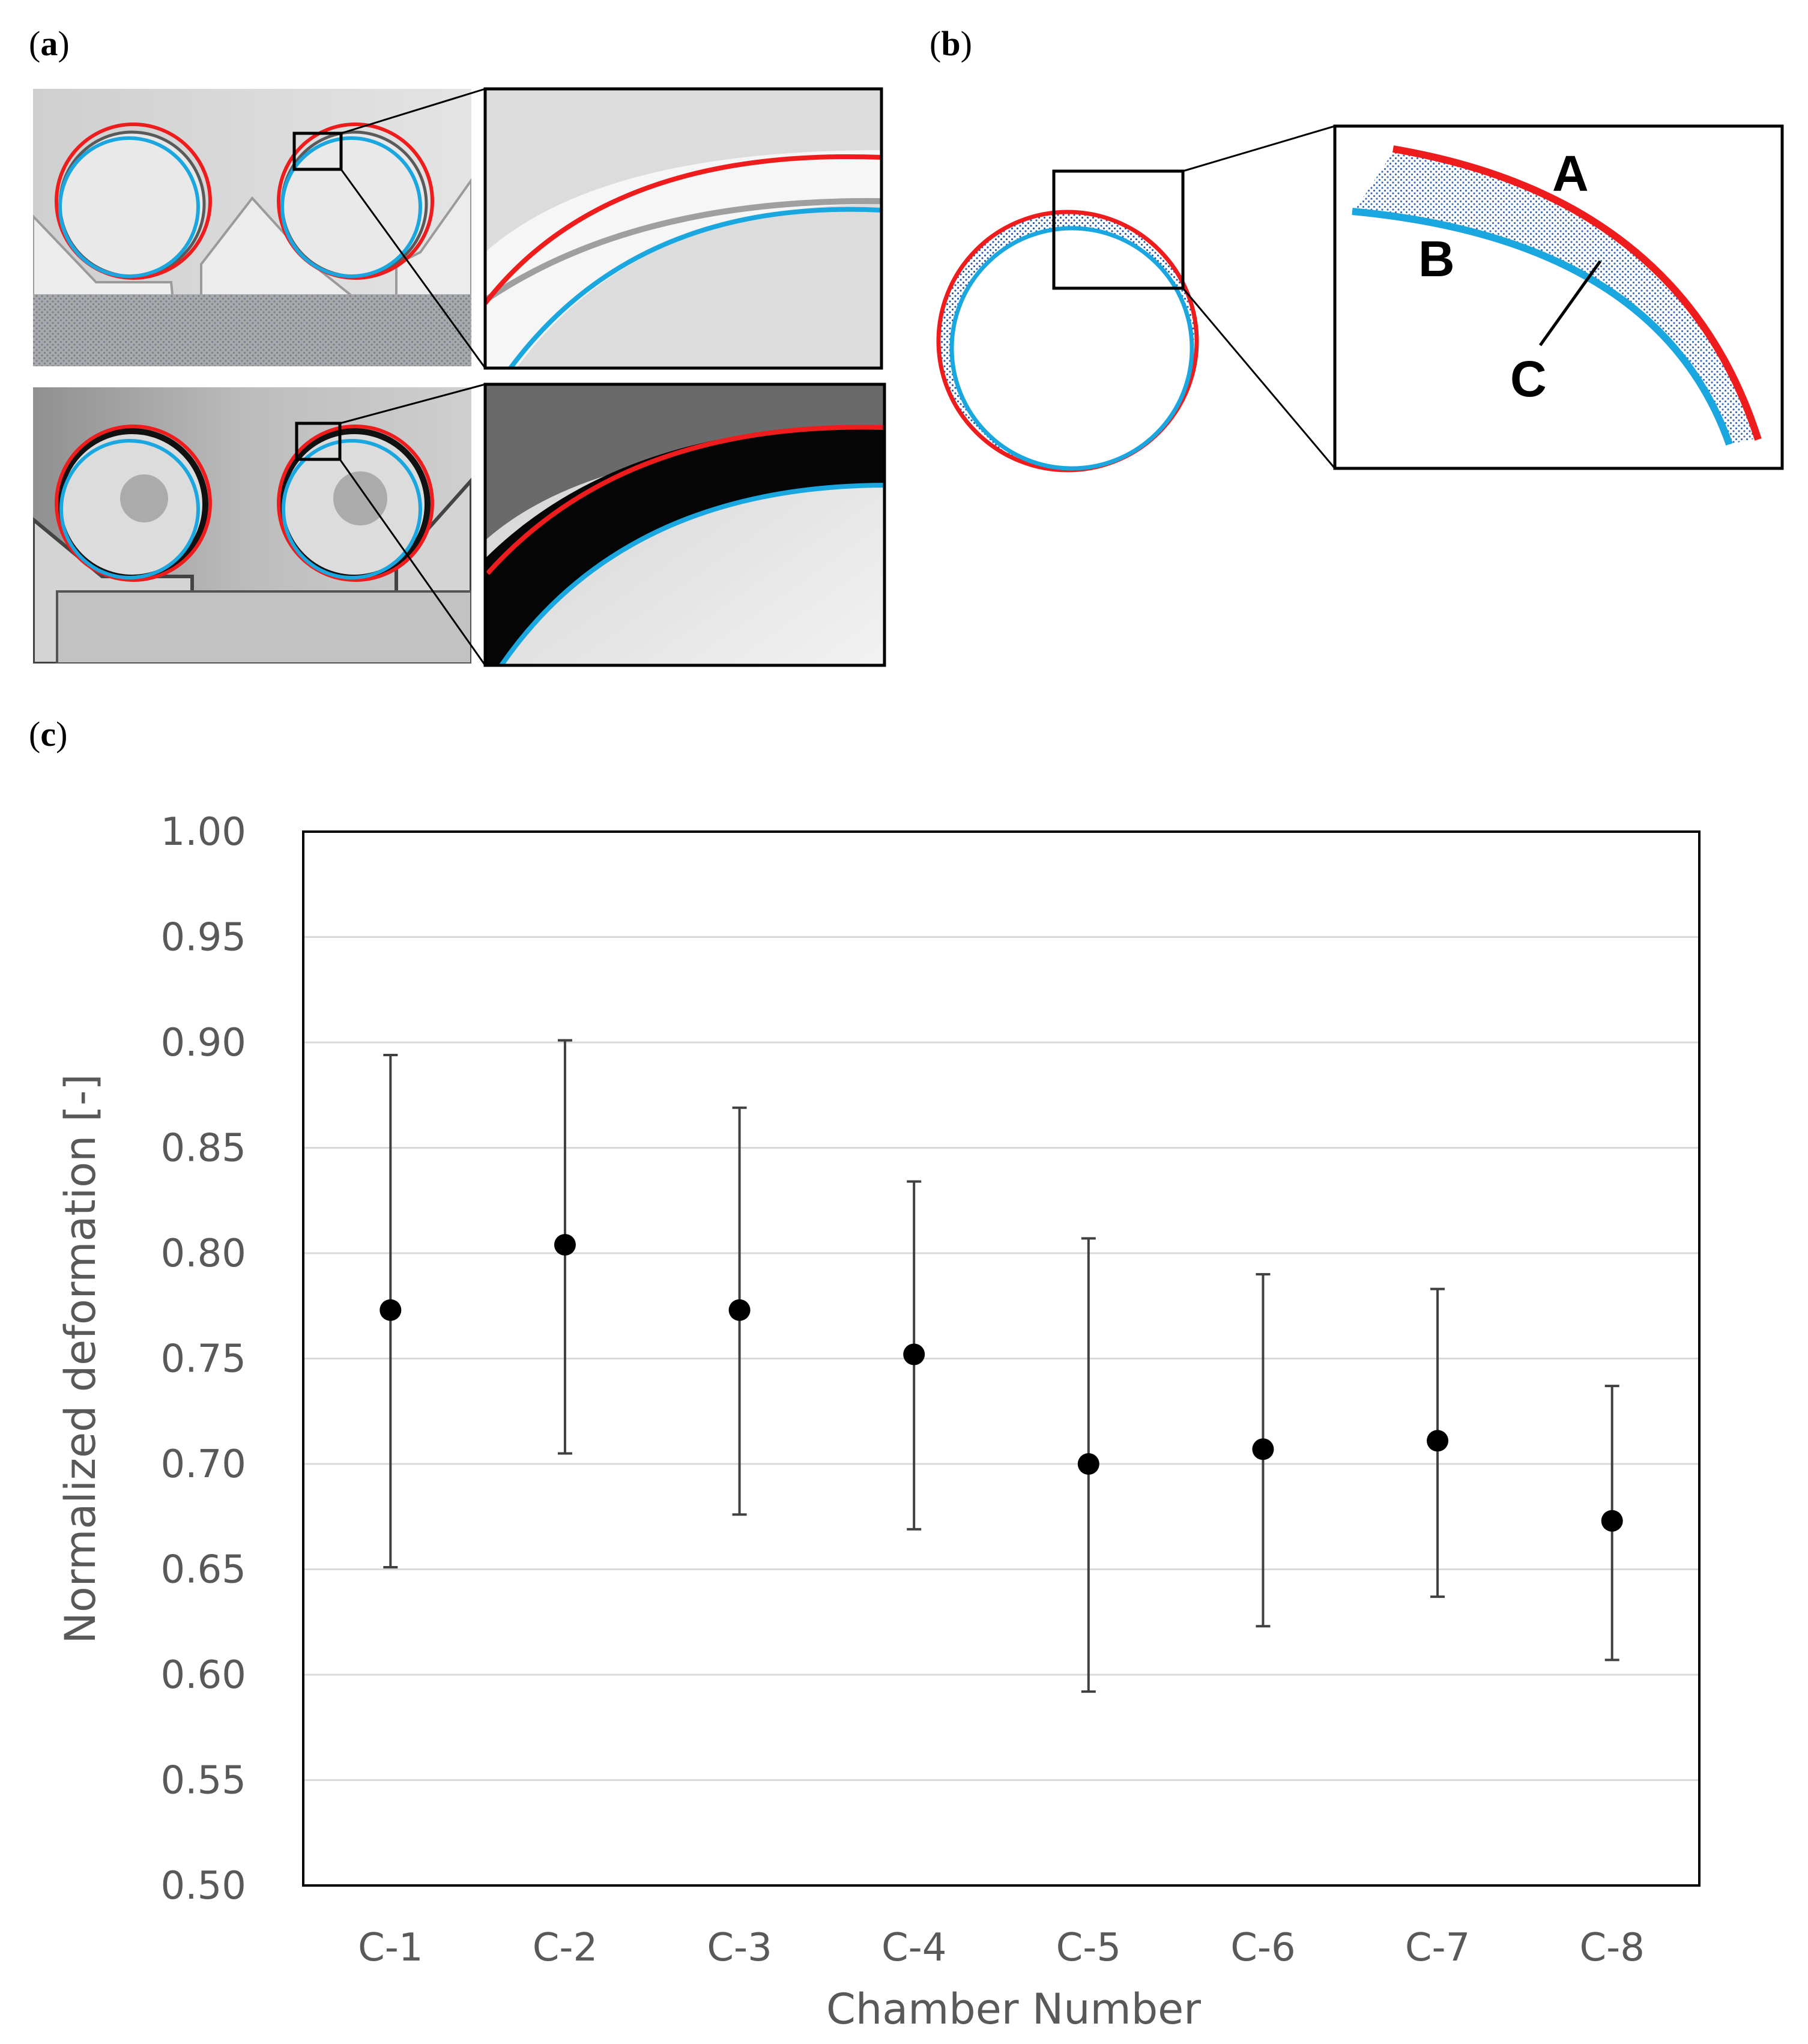 This screenshot has width=1808, height=2044. I want to click on y-tick-label: 0.55, so click(204, 1781).